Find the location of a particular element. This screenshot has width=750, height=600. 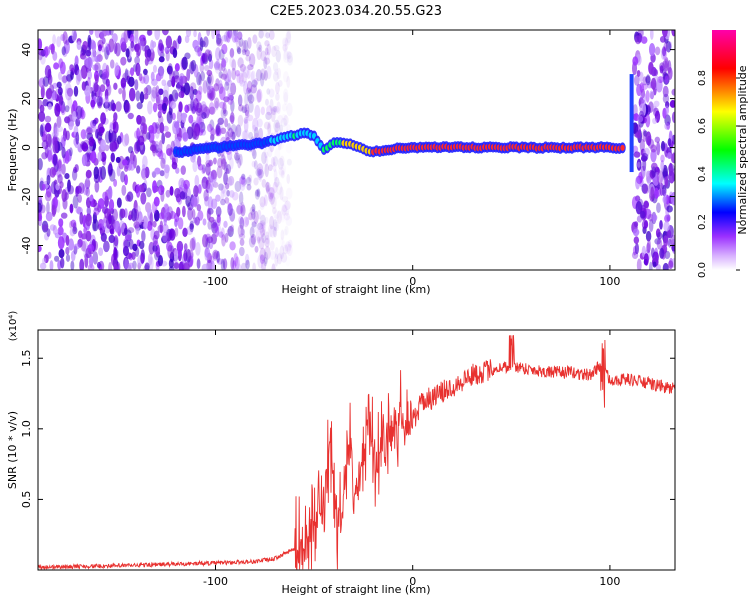

top-x-tick-label: 0 is located at coordinates (412, 281).